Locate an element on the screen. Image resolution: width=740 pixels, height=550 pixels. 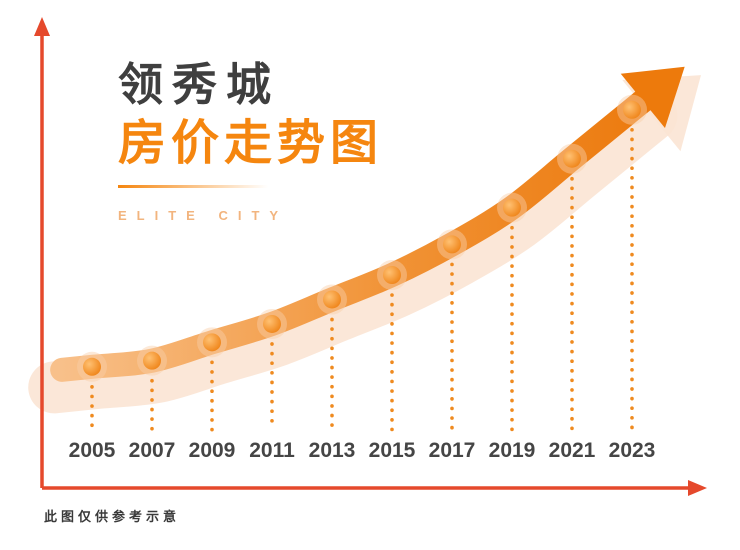
year-label: 2011 is located at coordinates (272, 450).